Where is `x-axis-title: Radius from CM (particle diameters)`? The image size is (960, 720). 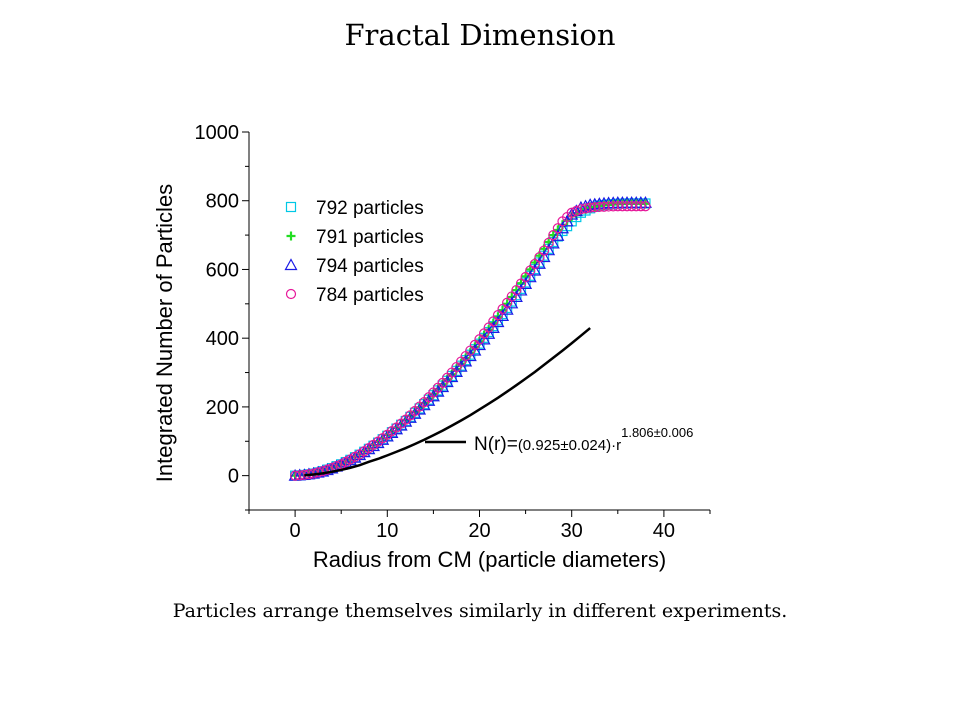
x-axis-title: Radius from CM (particle diameters) is located at coordinates (489, 559).